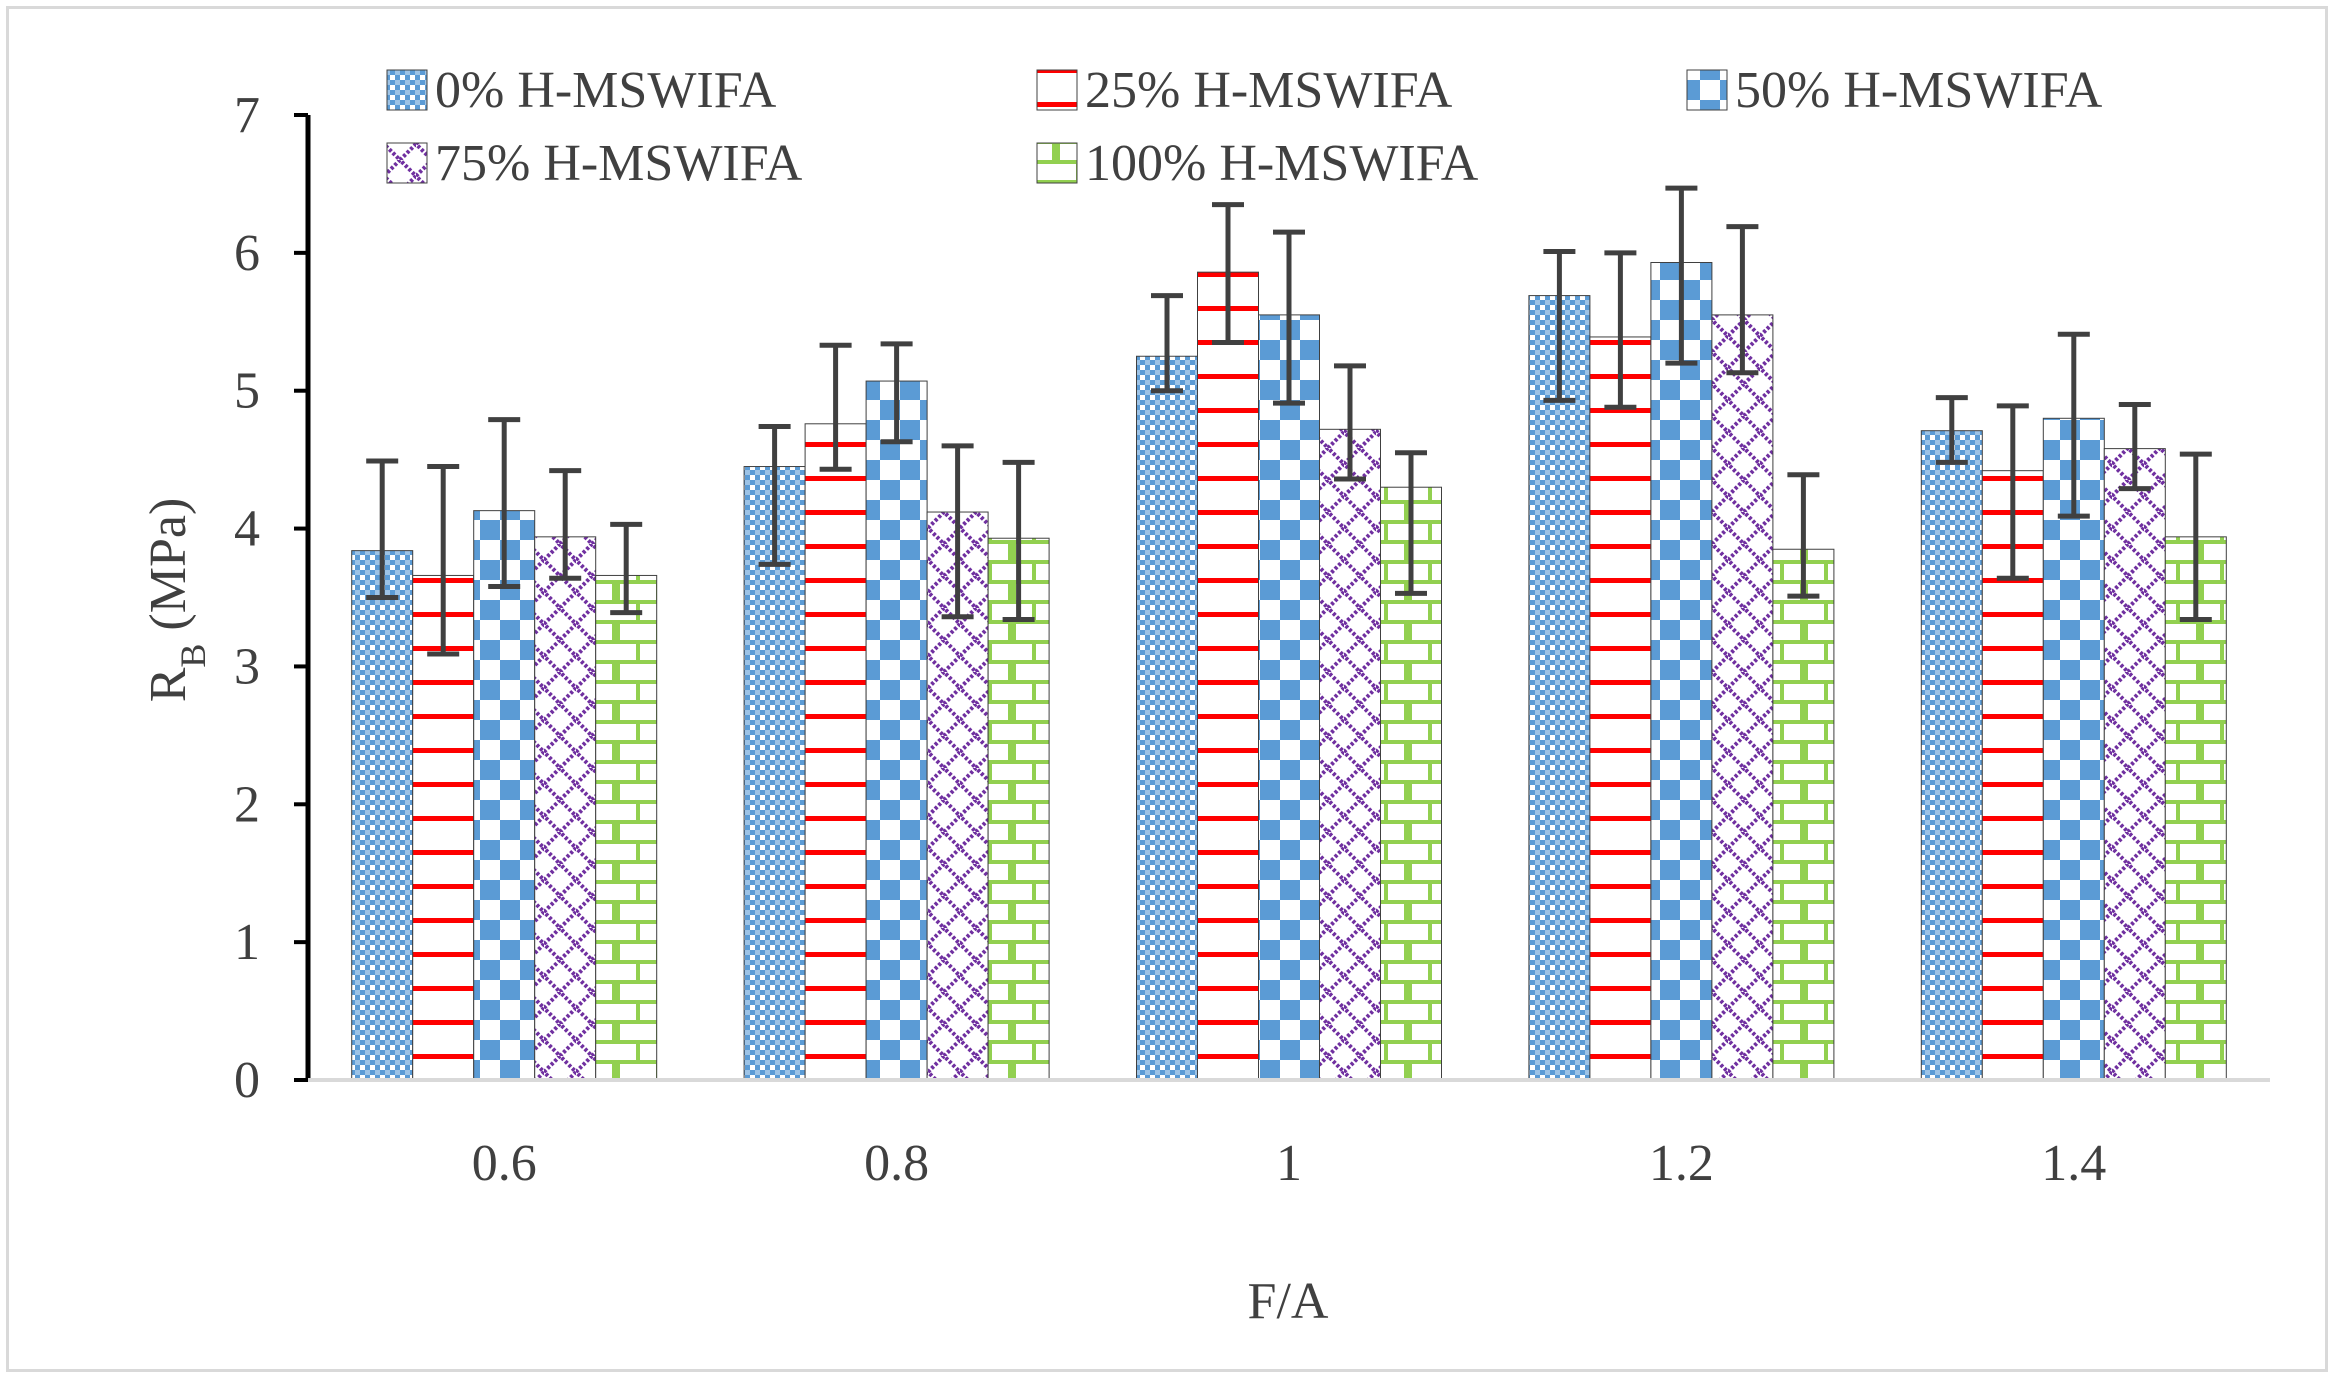 This screenshot has width=2337, height=1381. What do you see at coordinates (193, 656) in the screenshot?
I see `y-axis-title-sub: B` at bounding box center [193, 656].